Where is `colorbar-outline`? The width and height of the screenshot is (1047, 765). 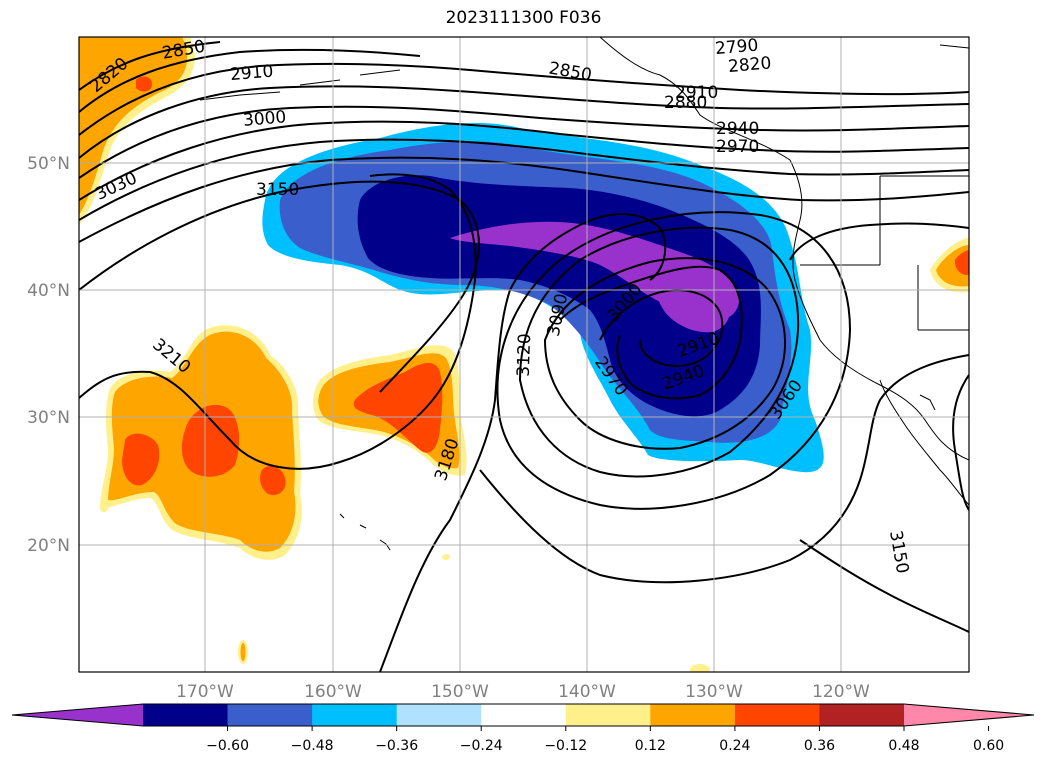 colorbar-outline is located at coordinates (523, 715).